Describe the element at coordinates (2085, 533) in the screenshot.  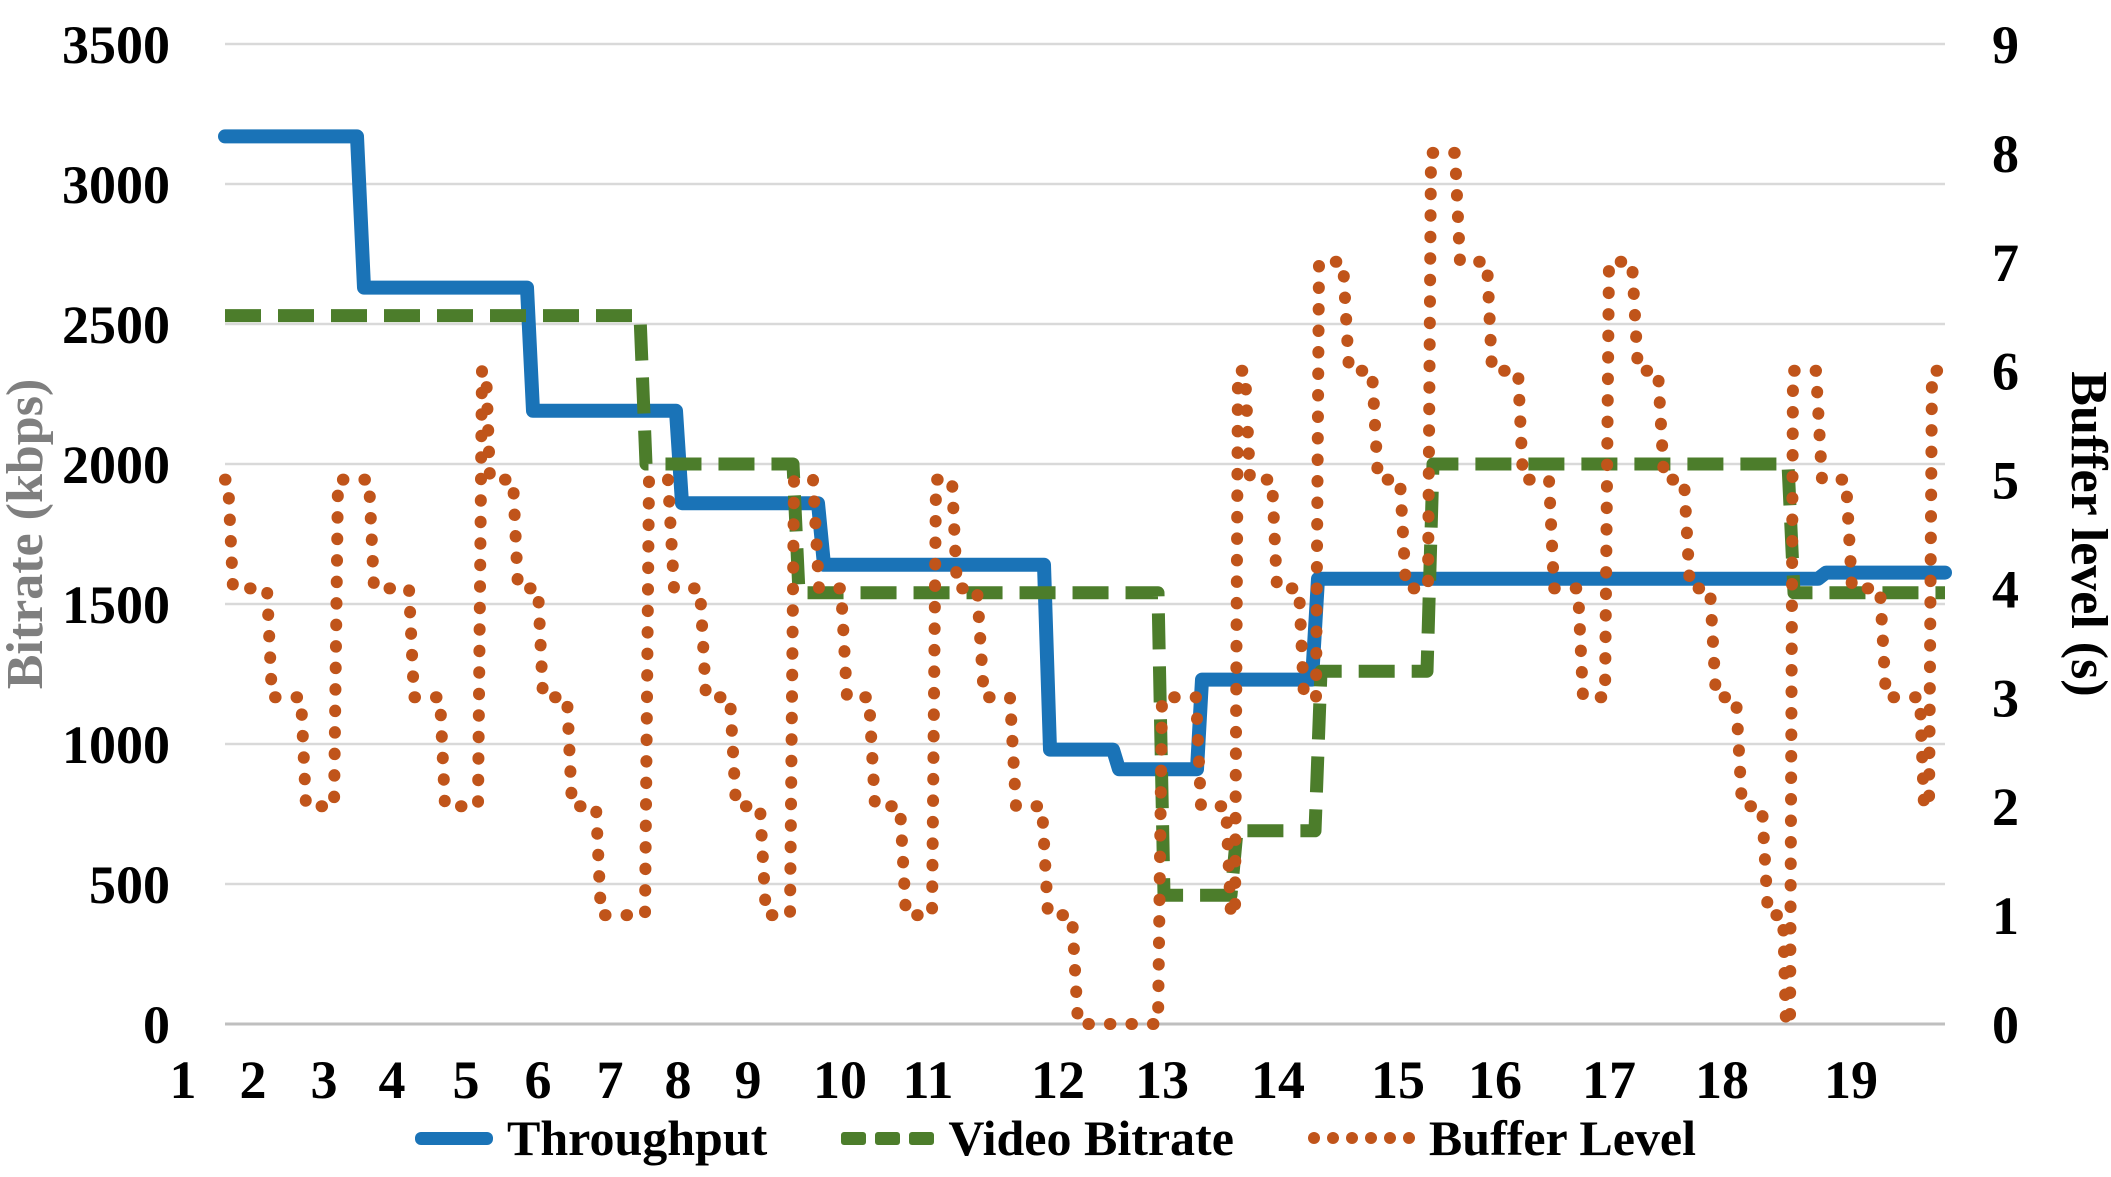
I see `right-axis-title: Buffer level (s)` at that location.